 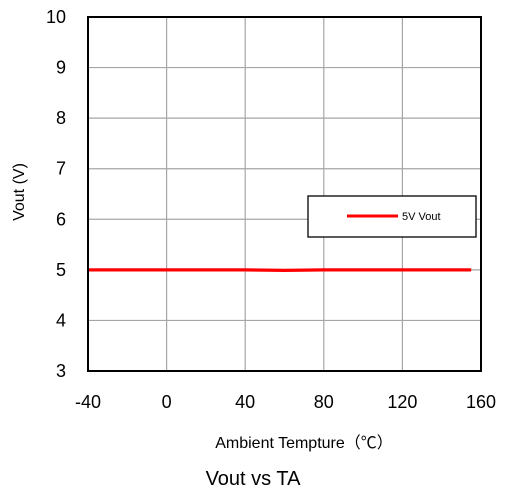 I want to click on y-axis-ticks: 3 4 5 6 7 8 9 10, so click(x=56, y=194).